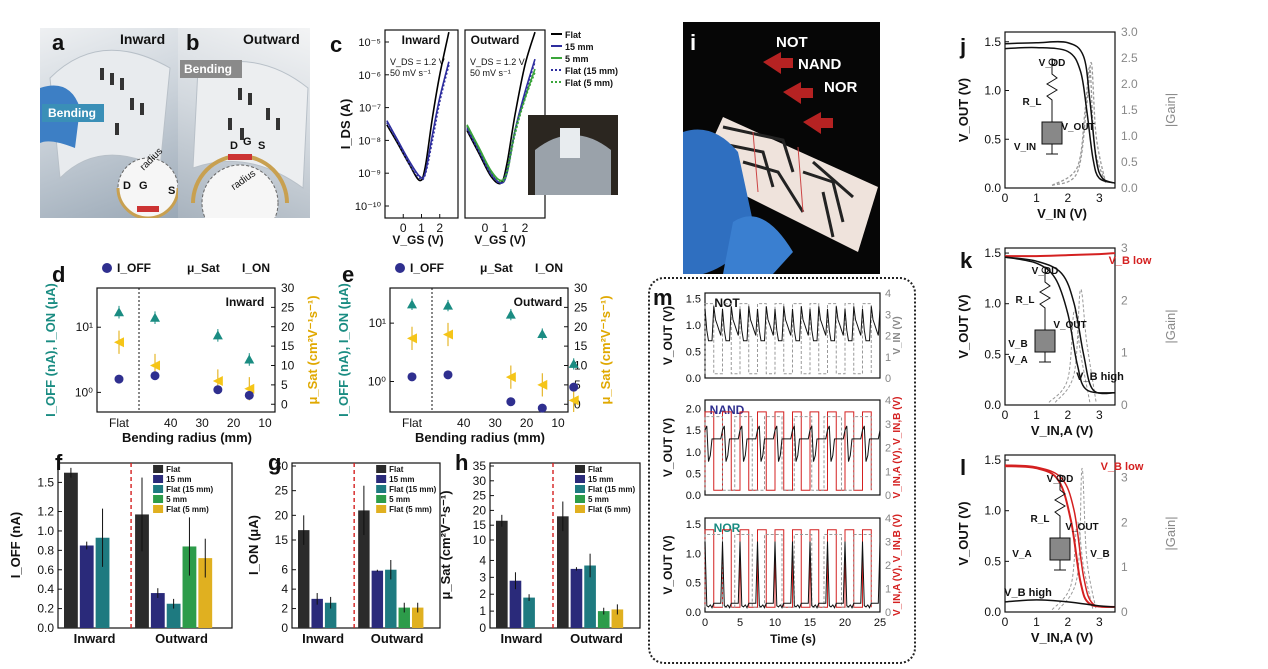  Describe the element at coordinates (810, 623) in the screenshot. I see `x-tick-label: 15` at that location.